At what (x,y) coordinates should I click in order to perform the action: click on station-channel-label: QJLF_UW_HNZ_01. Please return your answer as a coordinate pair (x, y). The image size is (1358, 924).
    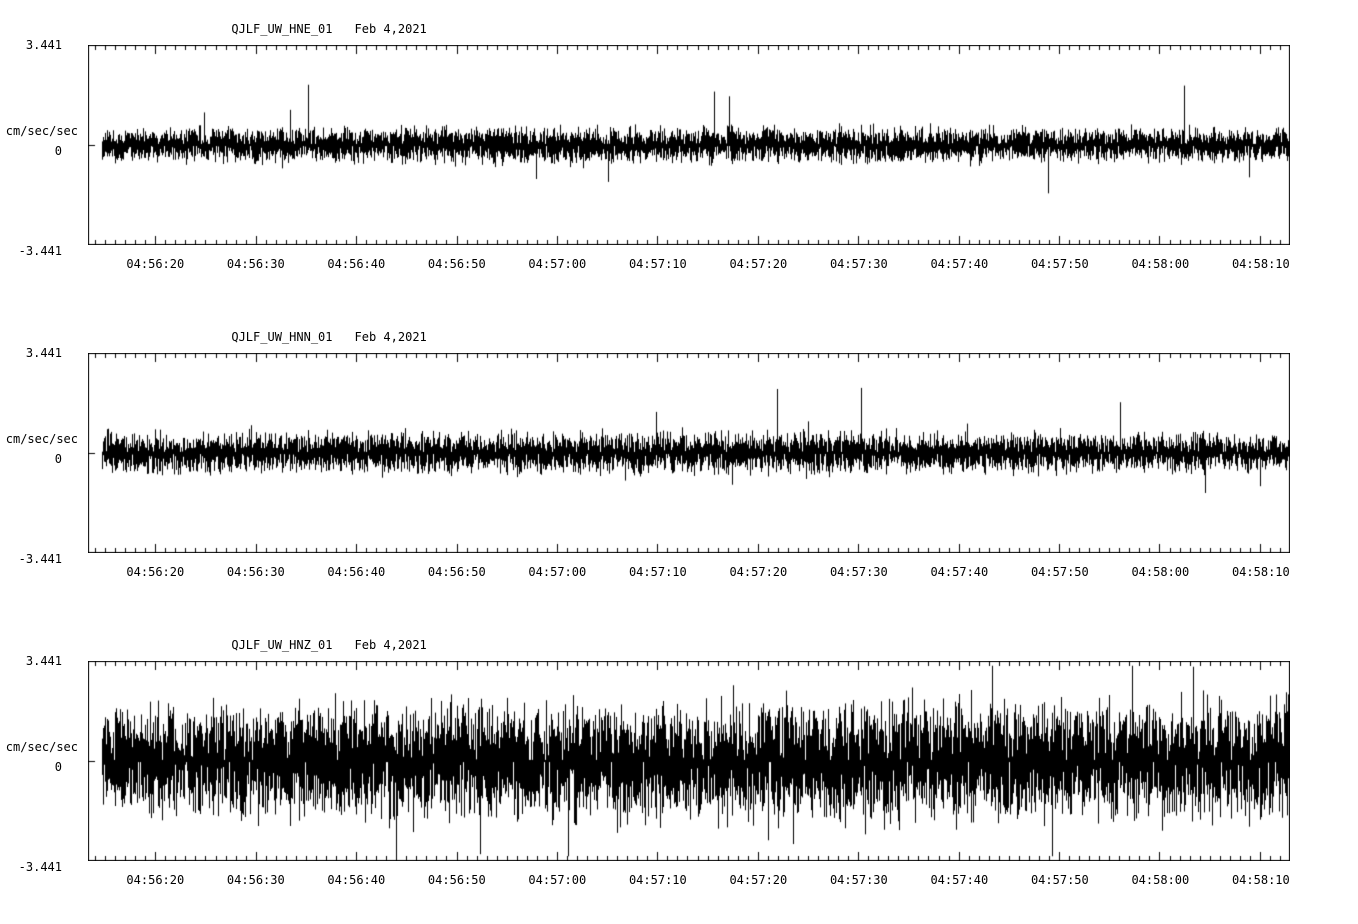
    Looking at the image, I should click on (282, 645).